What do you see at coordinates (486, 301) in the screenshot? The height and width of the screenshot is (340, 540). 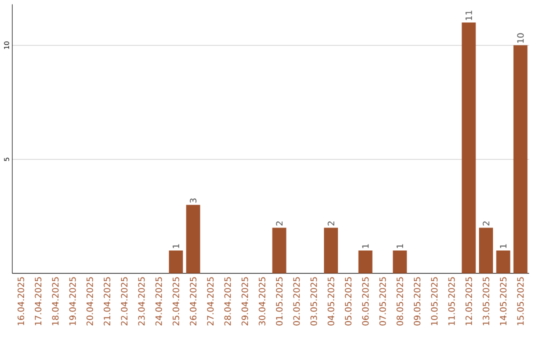 I see `x-tick-label: 13.05.2025` at bounding box center [486, 301].